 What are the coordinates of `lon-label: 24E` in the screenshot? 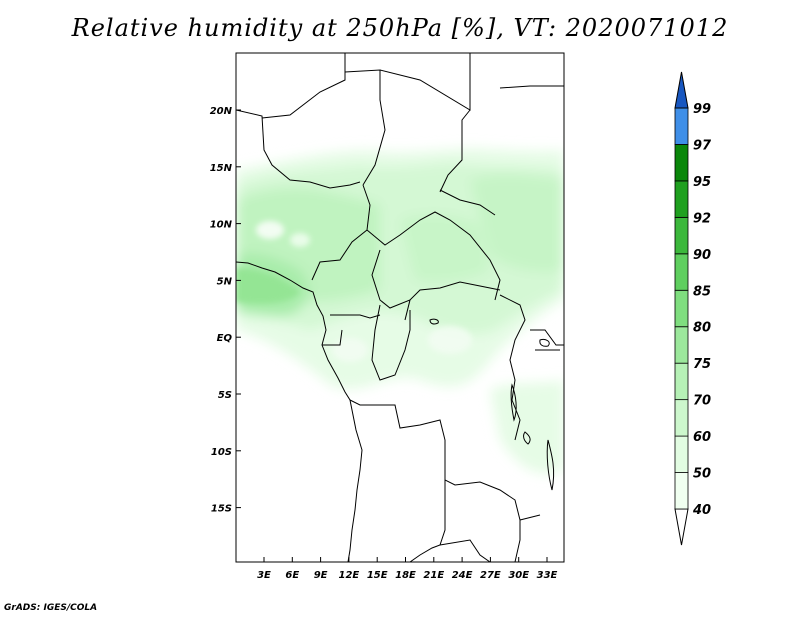 It's located at (462, 575).